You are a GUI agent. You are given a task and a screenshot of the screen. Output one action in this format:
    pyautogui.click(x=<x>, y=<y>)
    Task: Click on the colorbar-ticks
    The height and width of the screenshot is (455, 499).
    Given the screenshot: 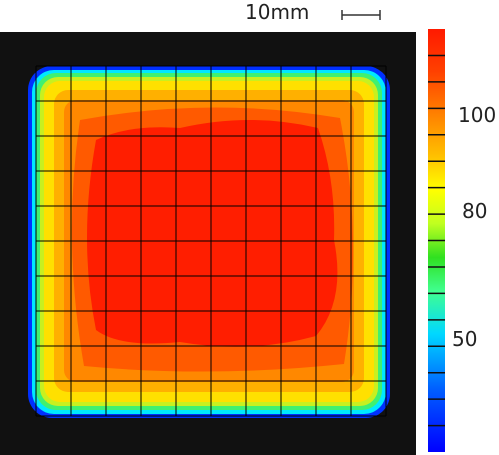 What is the action you would take?
    pyautogui.click(x=436, y=240)
    